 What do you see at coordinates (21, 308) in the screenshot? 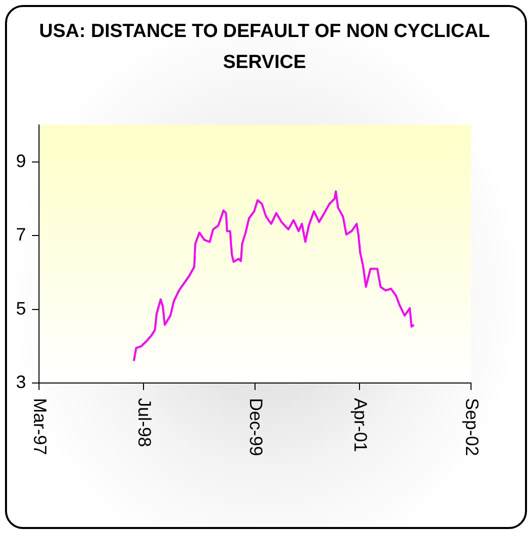
I see `y-tick-label: 5` at bounding box center [21, 308].